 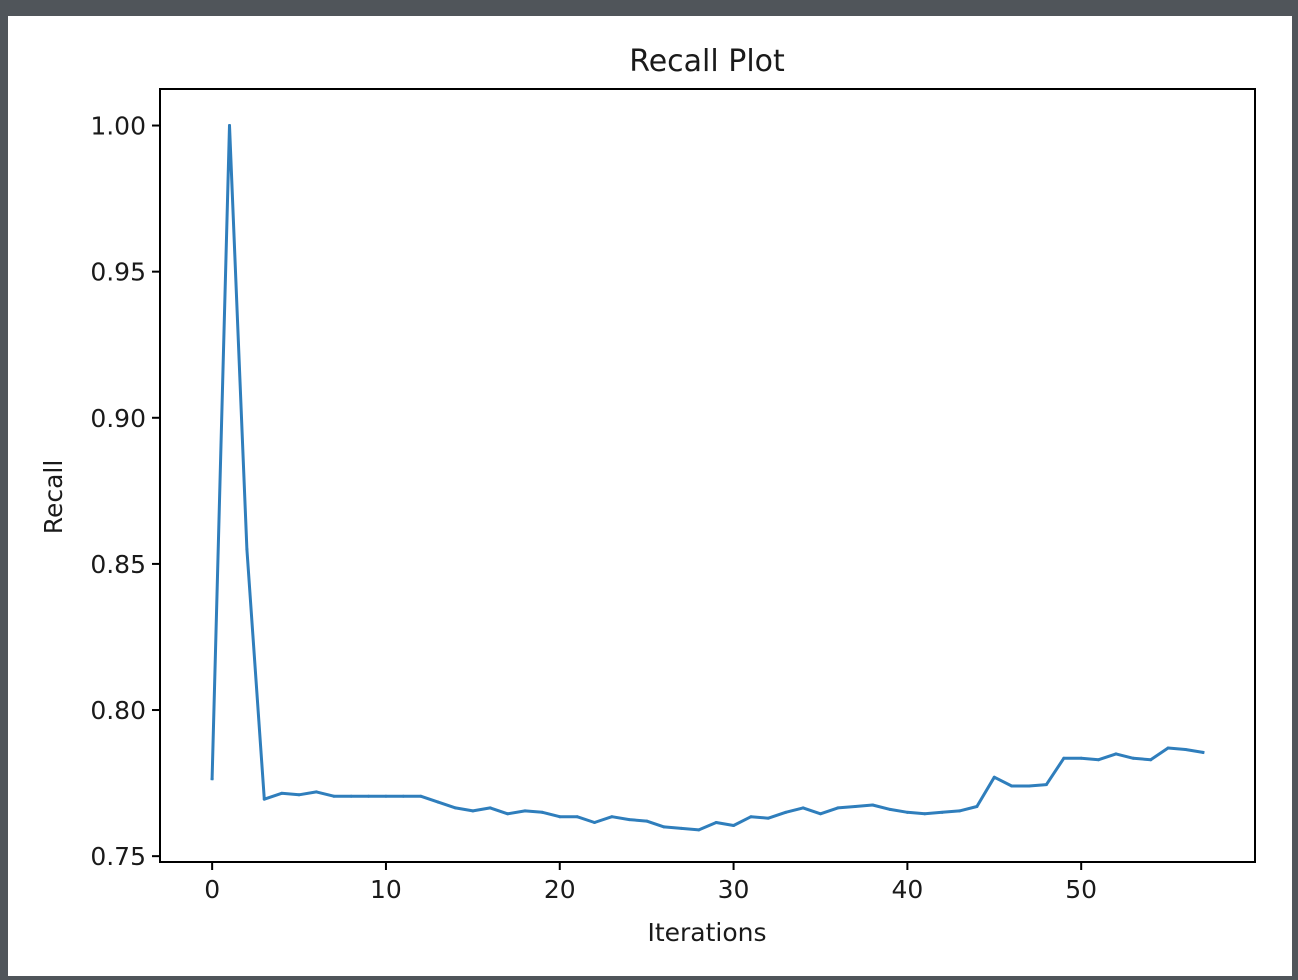 I want to click on y-tick-label: 0.75, so click(x=118, y=856).